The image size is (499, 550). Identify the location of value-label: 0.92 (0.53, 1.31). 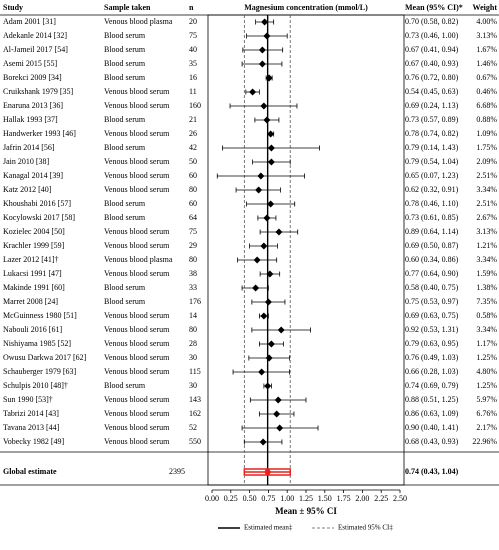
(432, 329).